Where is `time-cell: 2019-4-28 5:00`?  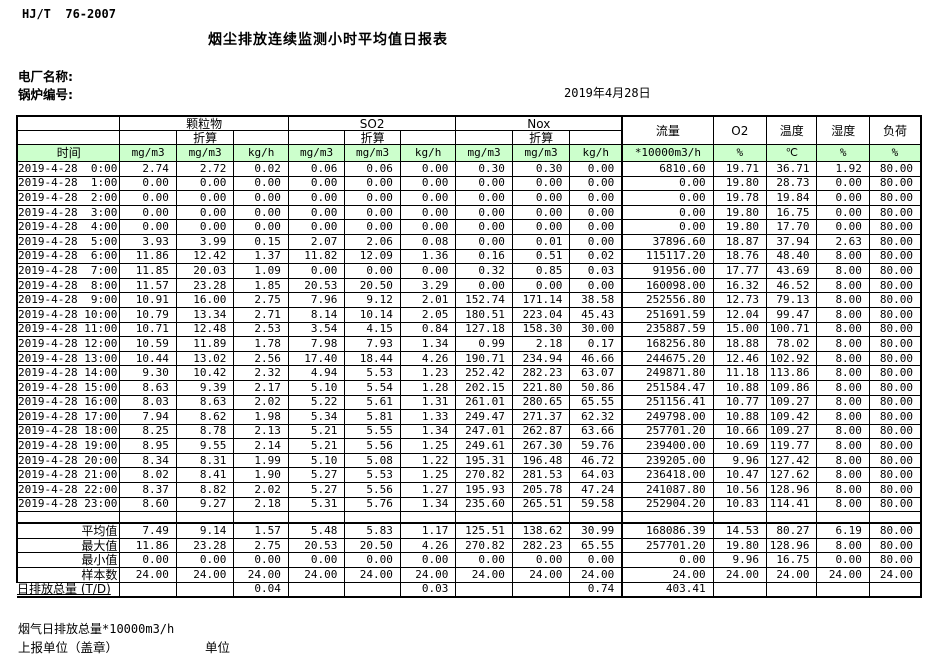
time-cell: 2019-4-28 5:00 is located at coordinates (68, 241).